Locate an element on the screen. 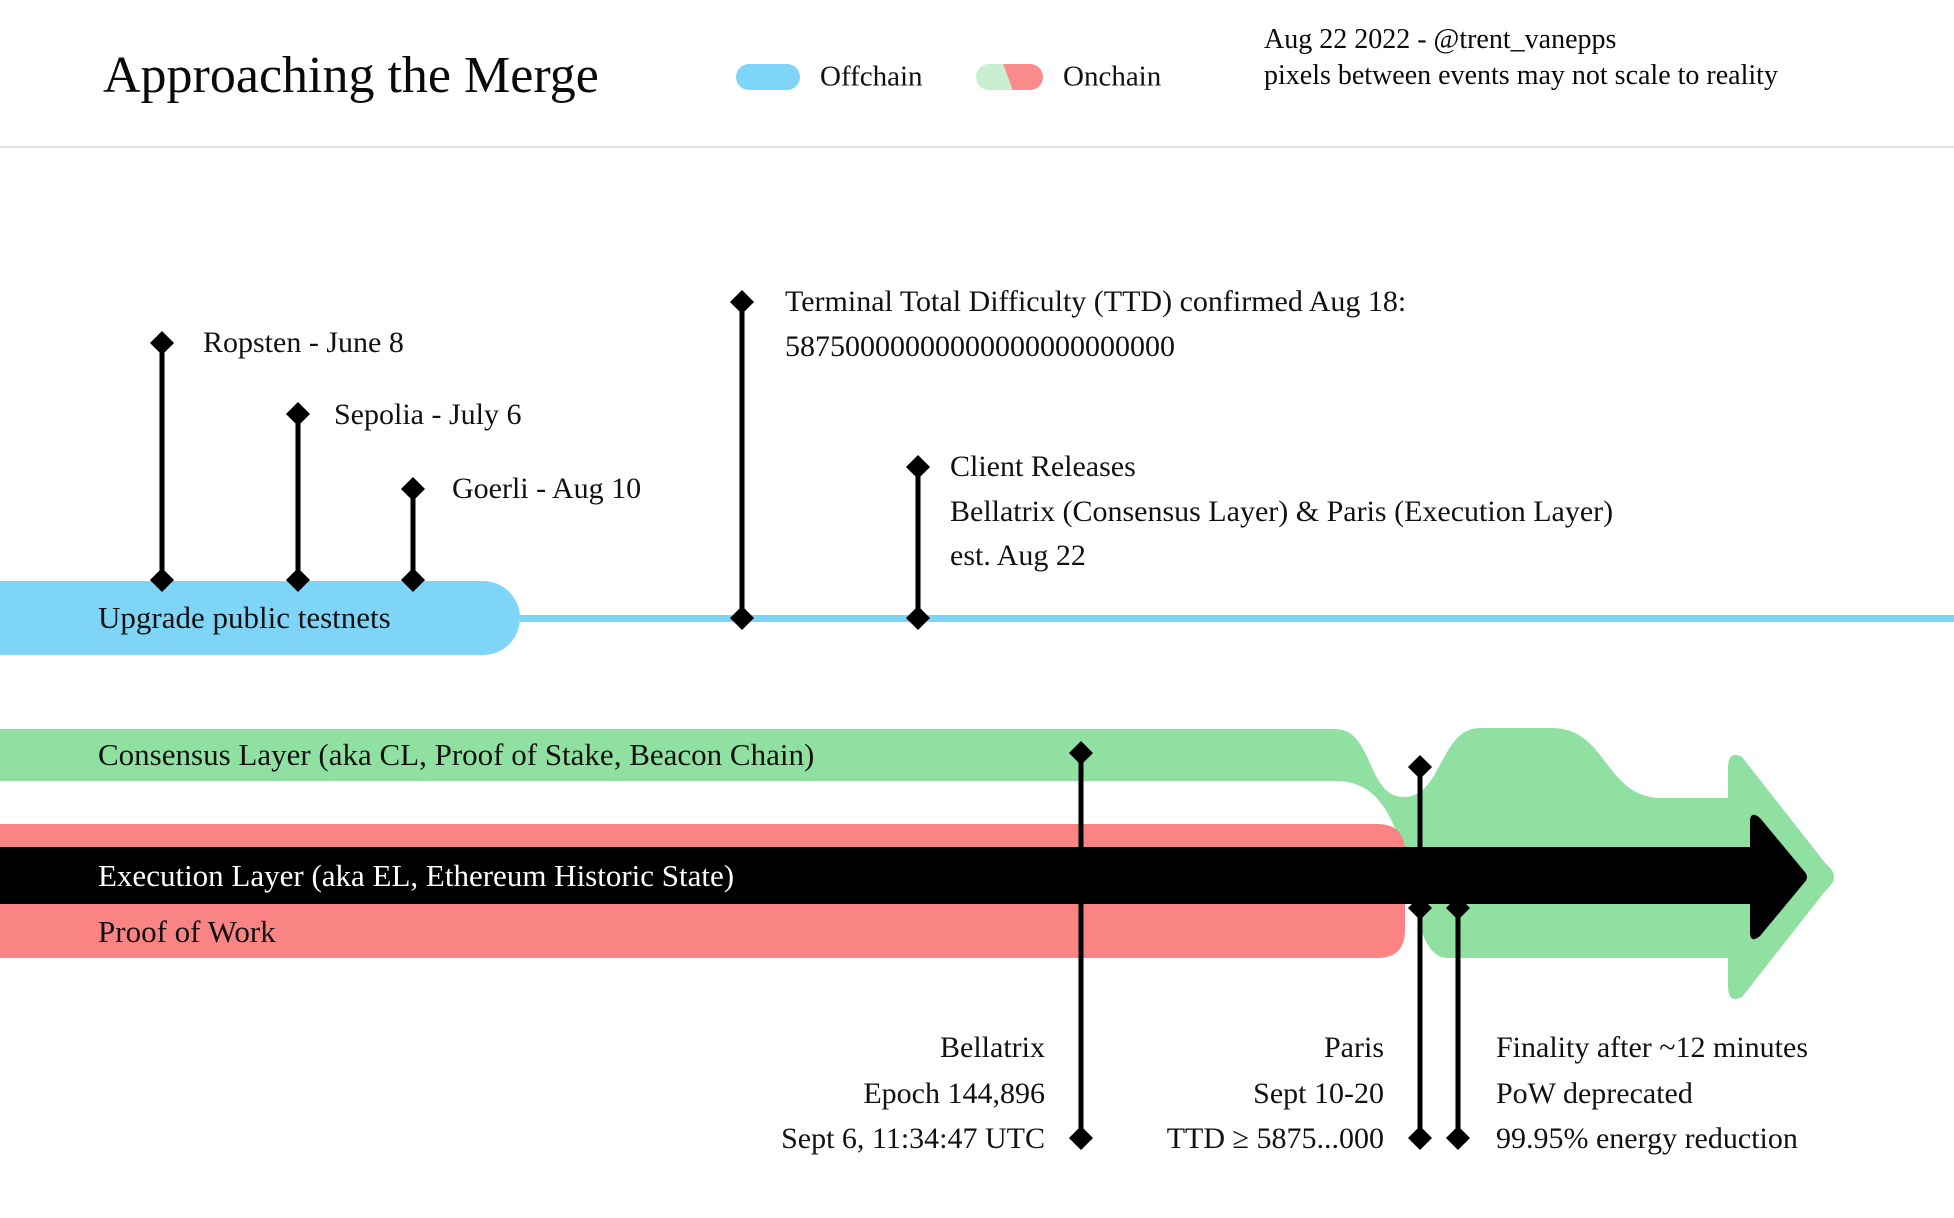 The height and width of the screenshot is (1218, 1954). execution-layer-arrow-shape is located at coordinates (903, 877).